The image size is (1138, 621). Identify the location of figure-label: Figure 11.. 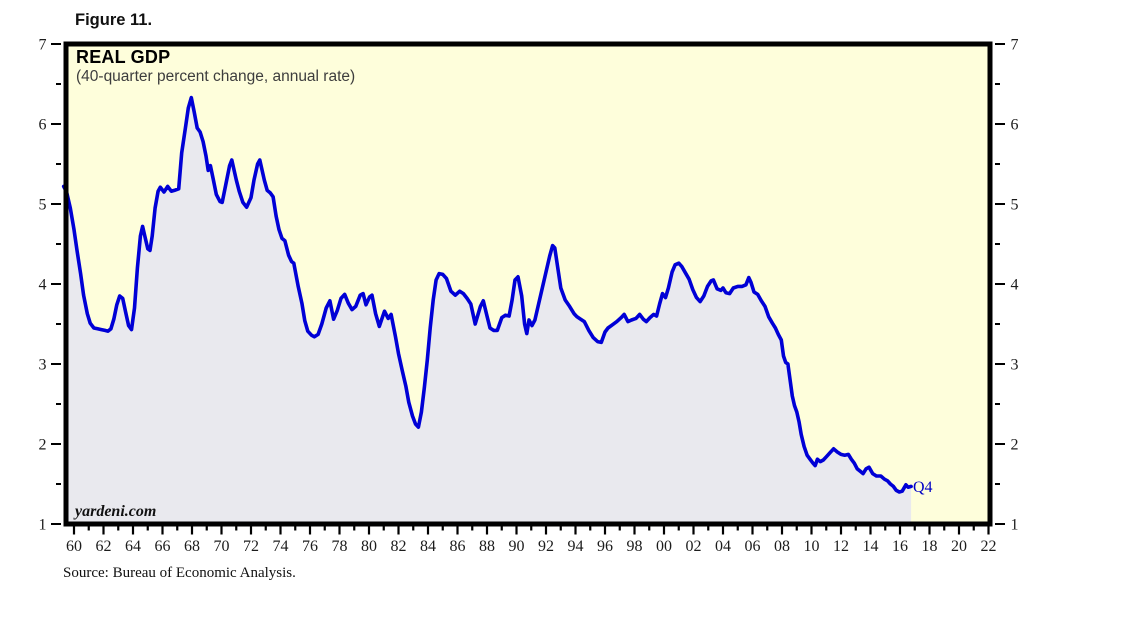
(114, 20).